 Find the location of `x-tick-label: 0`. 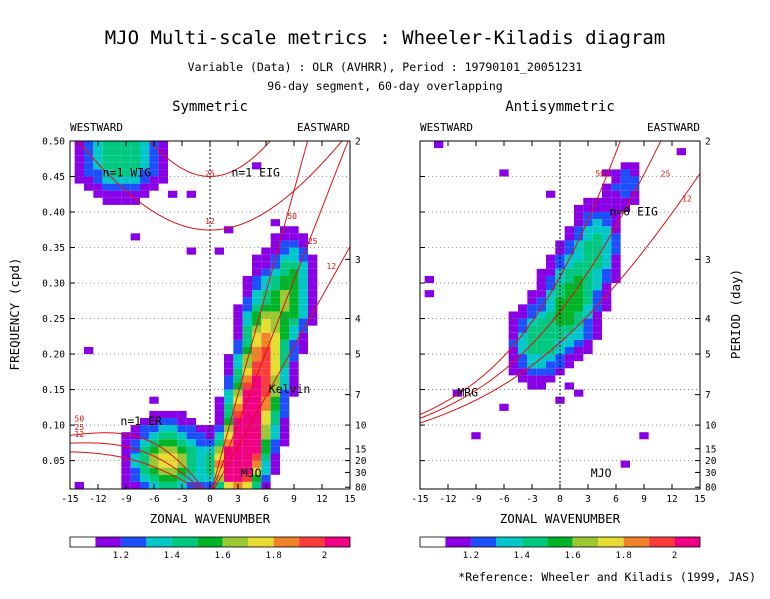

x-tick-label: 0 is located at coordinates (210, 499).